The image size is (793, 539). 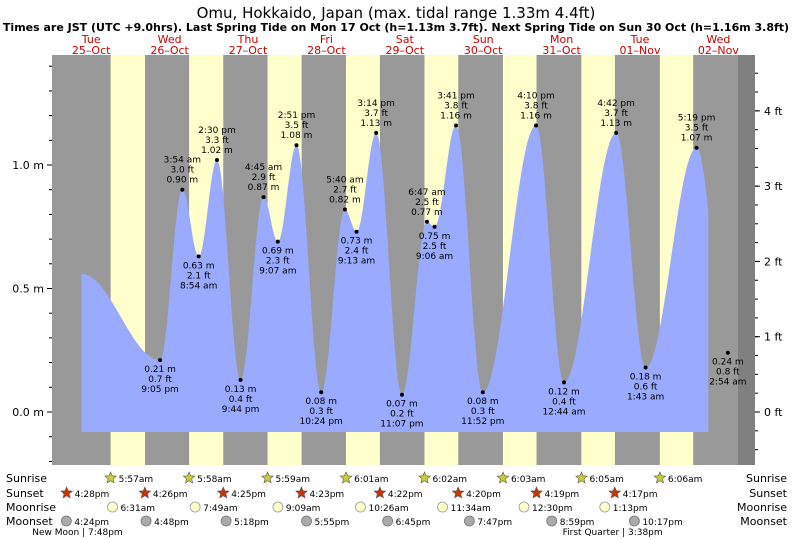 I want to click on tide-time: 9:13 am, so click(x=356, y=262).